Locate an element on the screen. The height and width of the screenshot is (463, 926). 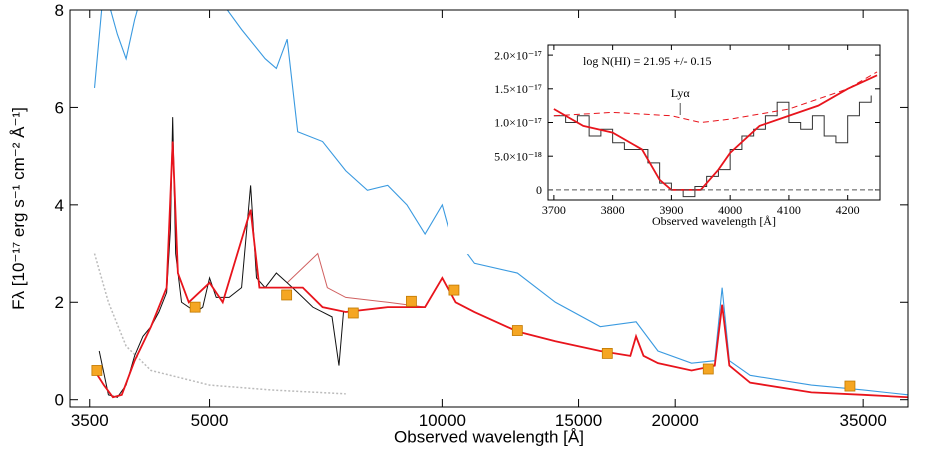
x-tick-label: 3500 is located at coordinates (90, 420).